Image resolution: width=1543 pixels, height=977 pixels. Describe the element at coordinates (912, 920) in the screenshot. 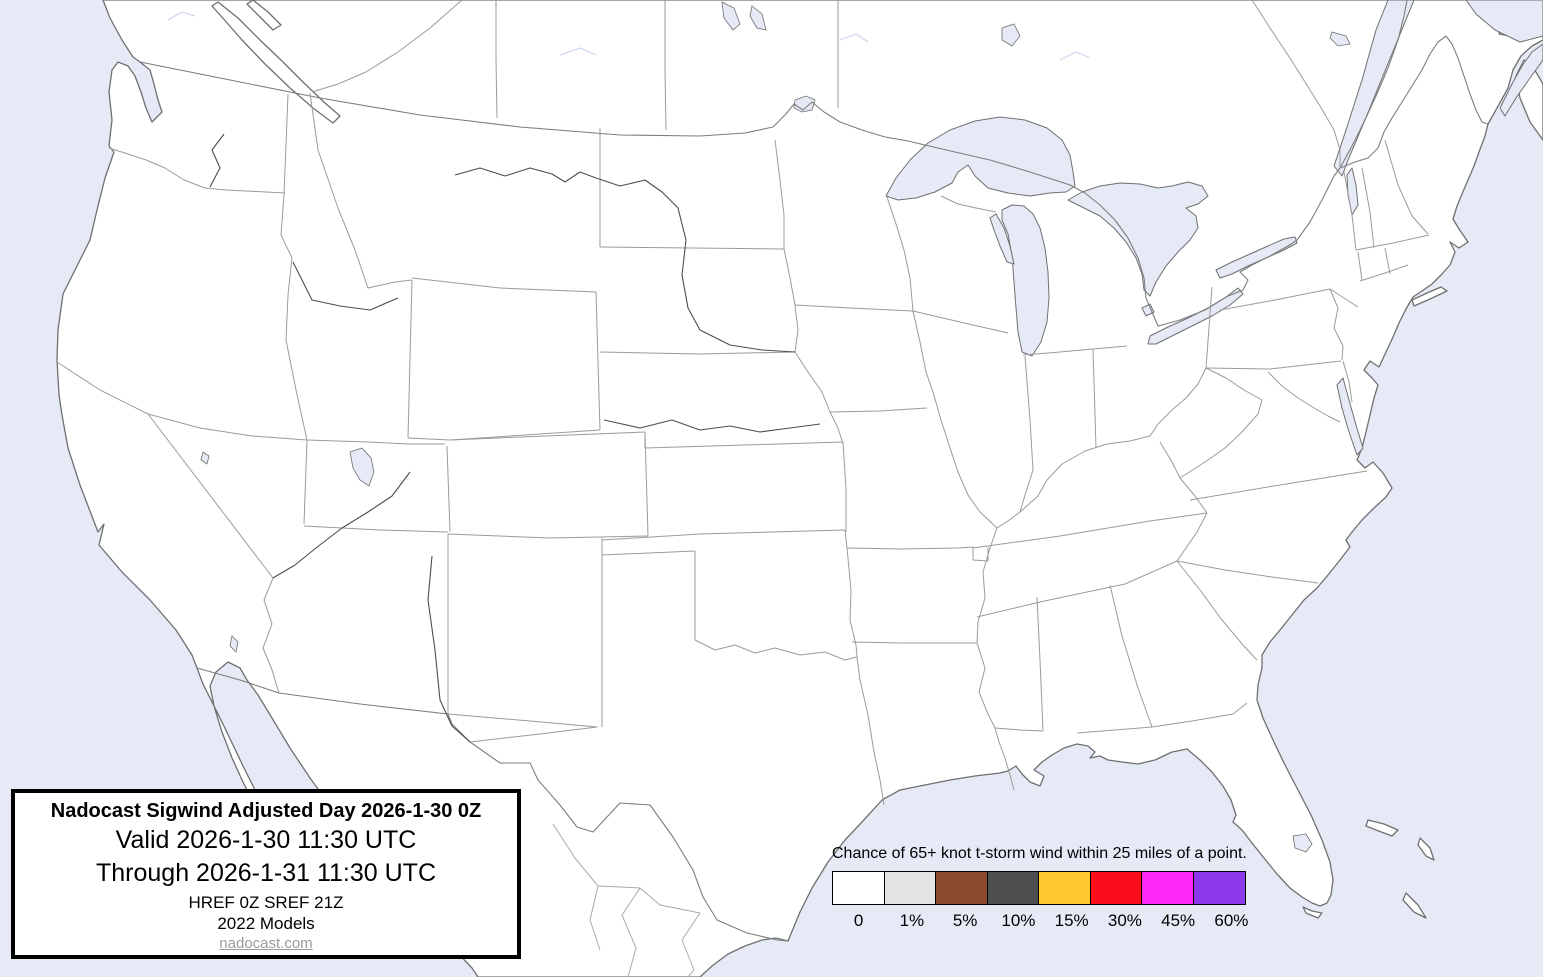

I see `legend-label: 1%` at that location.